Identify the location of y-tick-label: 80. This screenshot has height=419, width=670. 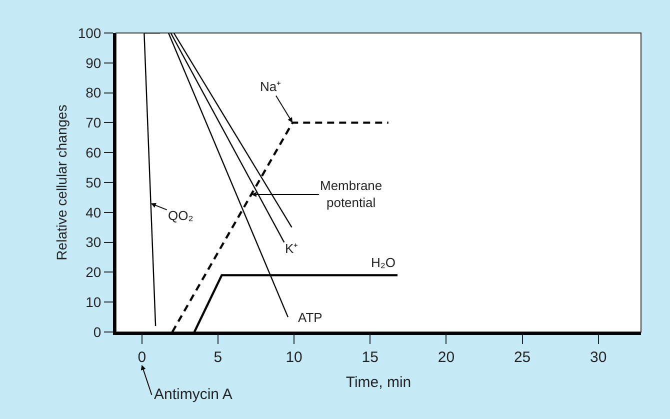
(94, 92).